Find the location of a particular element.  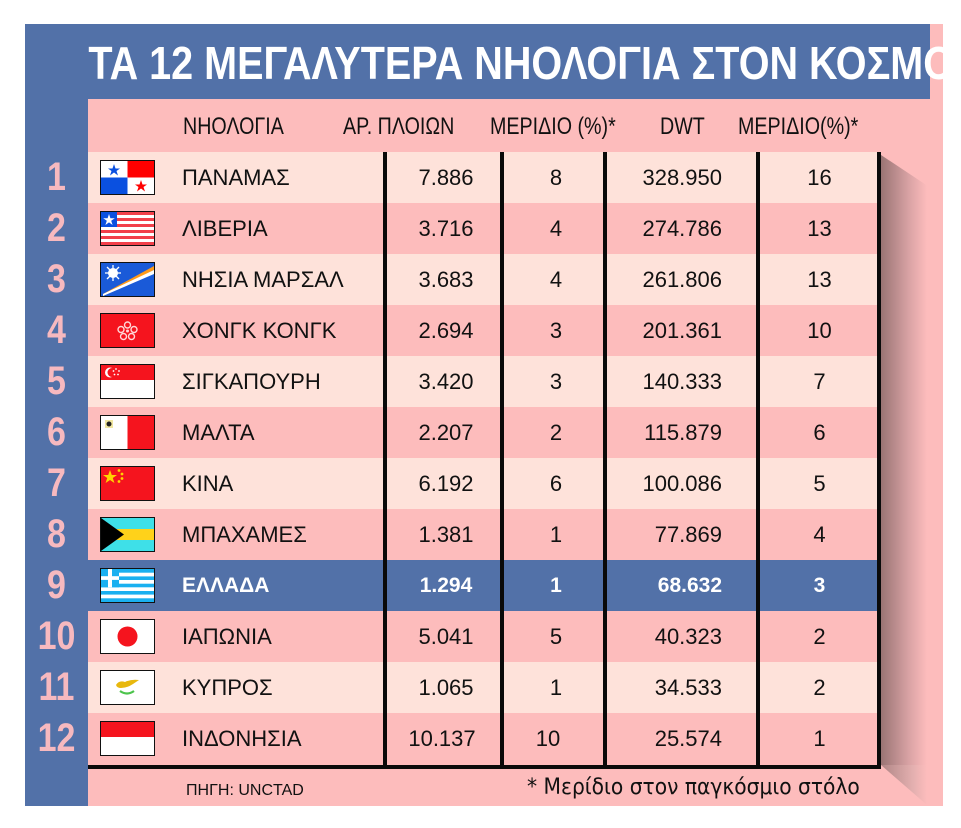

dwt-value: 100.086 is located at coordinates (682, 483).